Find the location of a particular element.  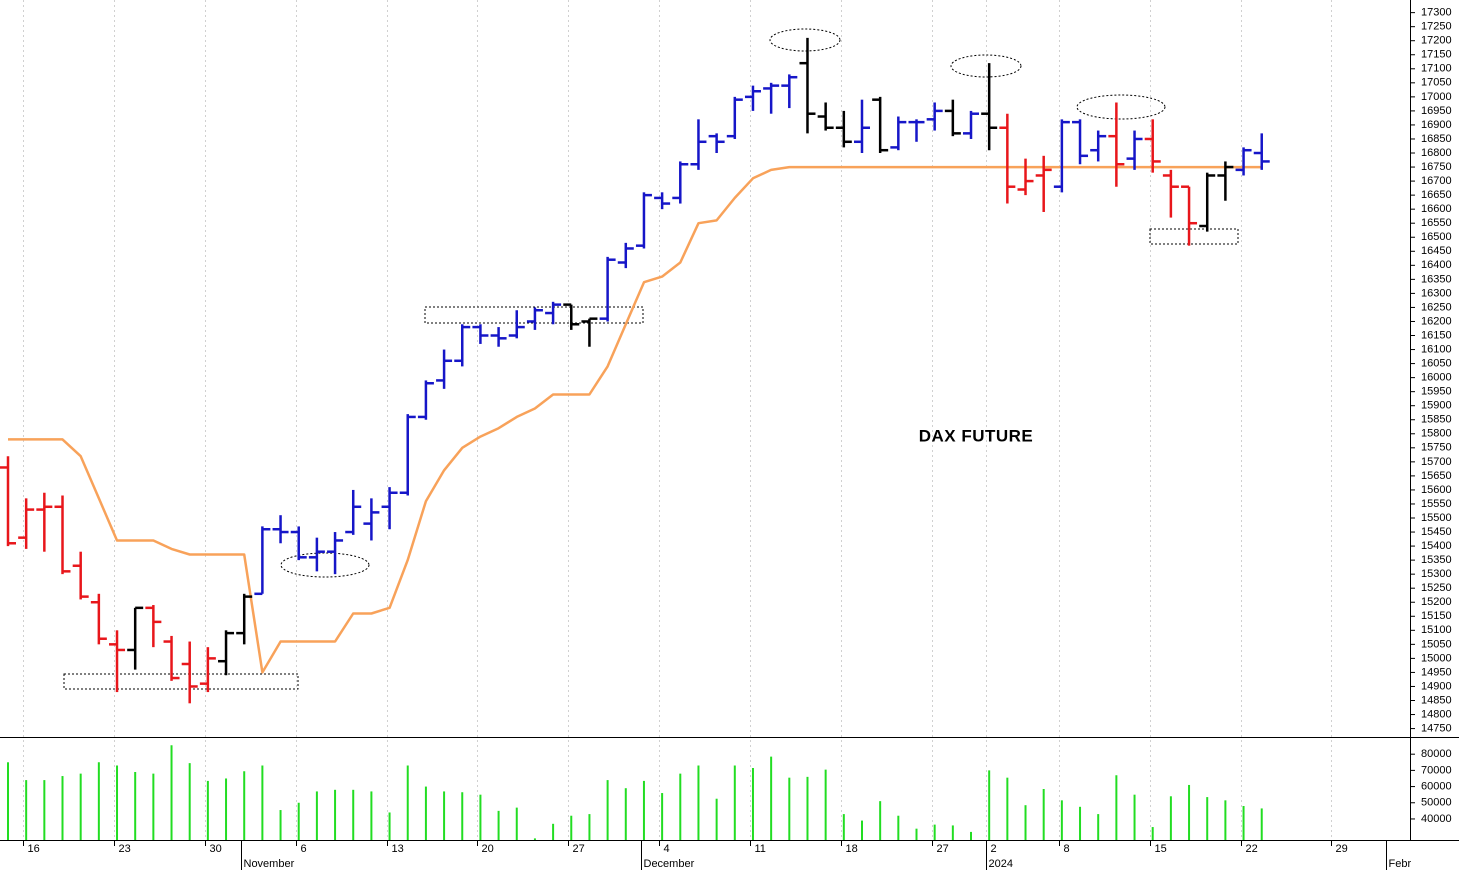

y-tick-label: 16650 is located at coordinates (1436, 195).